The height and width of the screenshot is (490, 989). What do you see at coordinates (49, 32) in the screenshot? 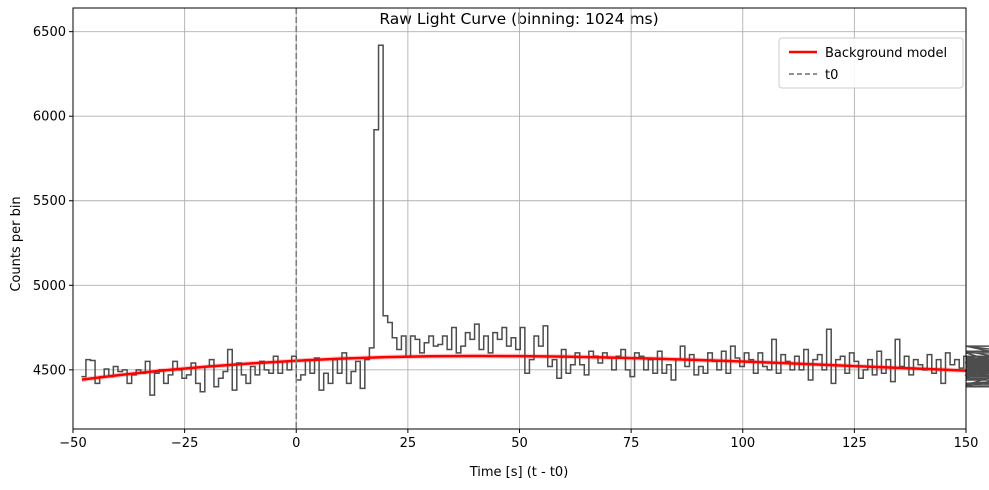
I see `y-tick-label: 6500` at bounding box center [49, 32].